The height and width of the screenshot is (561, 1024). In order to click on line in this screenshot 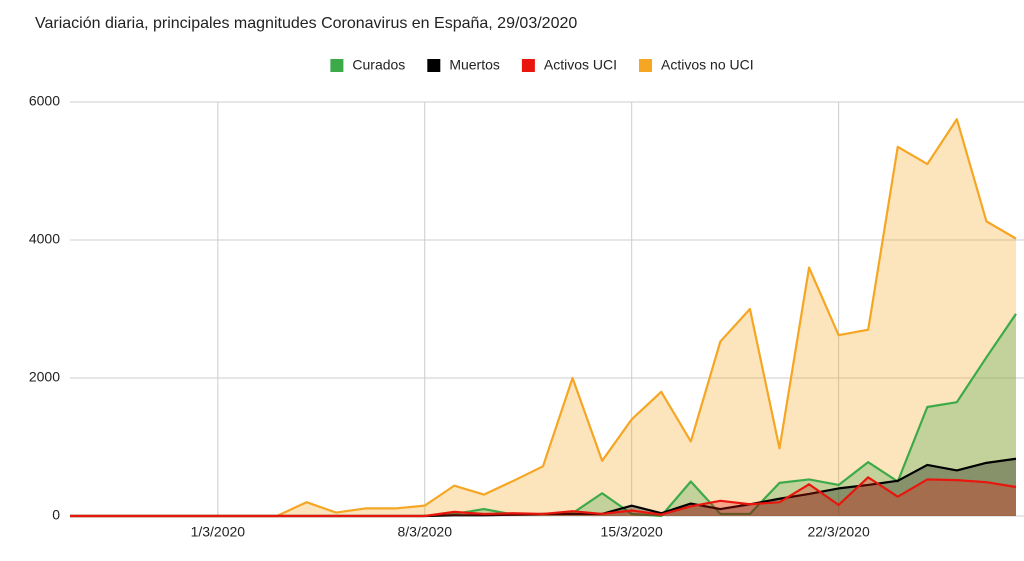, I will do `click(543, 497)`.